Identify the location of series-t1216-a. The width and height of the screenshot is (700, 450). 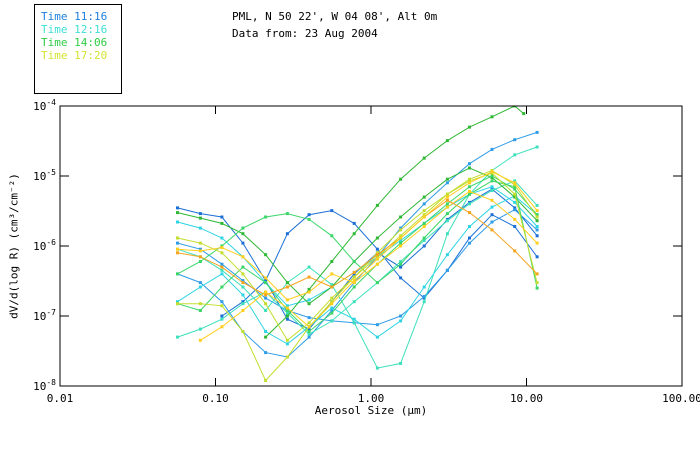
(357, 246).